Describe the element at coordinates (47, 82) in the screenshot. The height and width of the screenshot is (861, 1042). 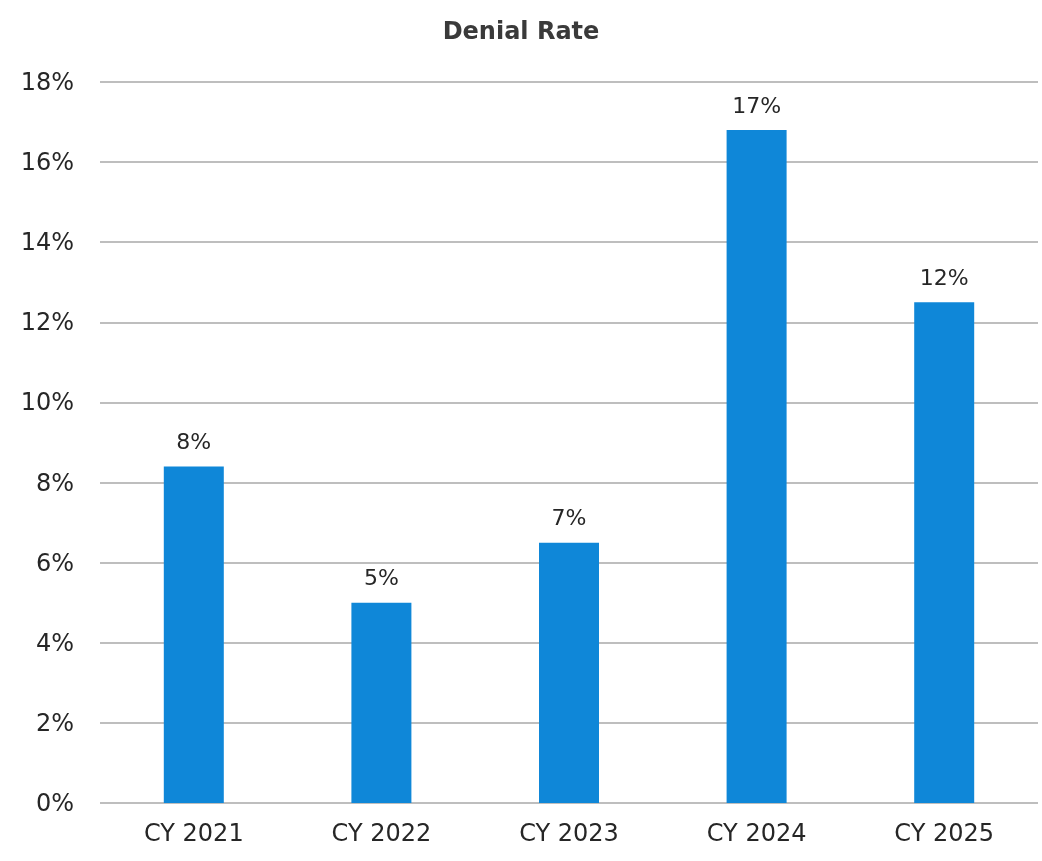
I see `y-tick-label: 18%` at that location.